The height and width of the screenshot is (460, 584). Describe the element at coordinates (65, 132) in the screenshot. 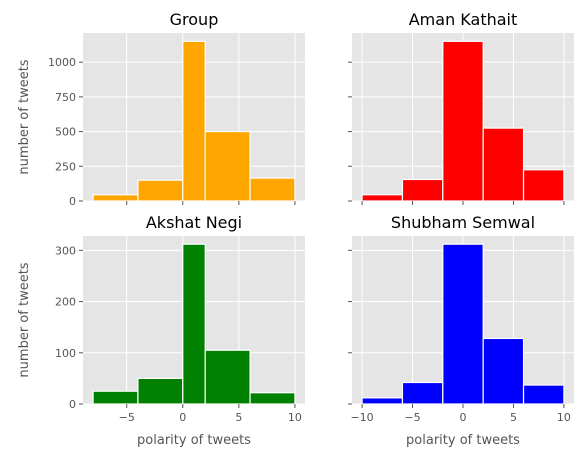

I see `y-tick-label: 500` at that location.